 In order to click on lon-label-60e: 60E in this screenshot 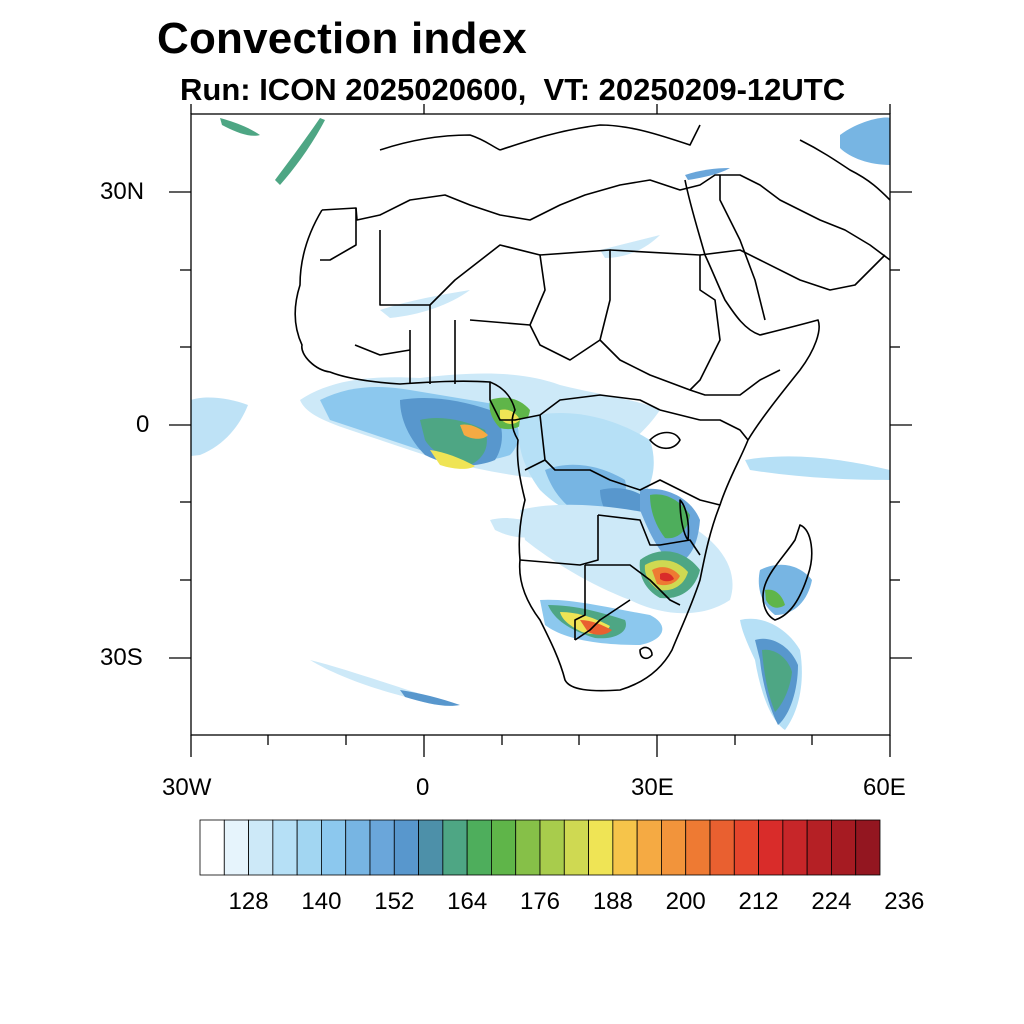, I will do `click(884, 787)`.